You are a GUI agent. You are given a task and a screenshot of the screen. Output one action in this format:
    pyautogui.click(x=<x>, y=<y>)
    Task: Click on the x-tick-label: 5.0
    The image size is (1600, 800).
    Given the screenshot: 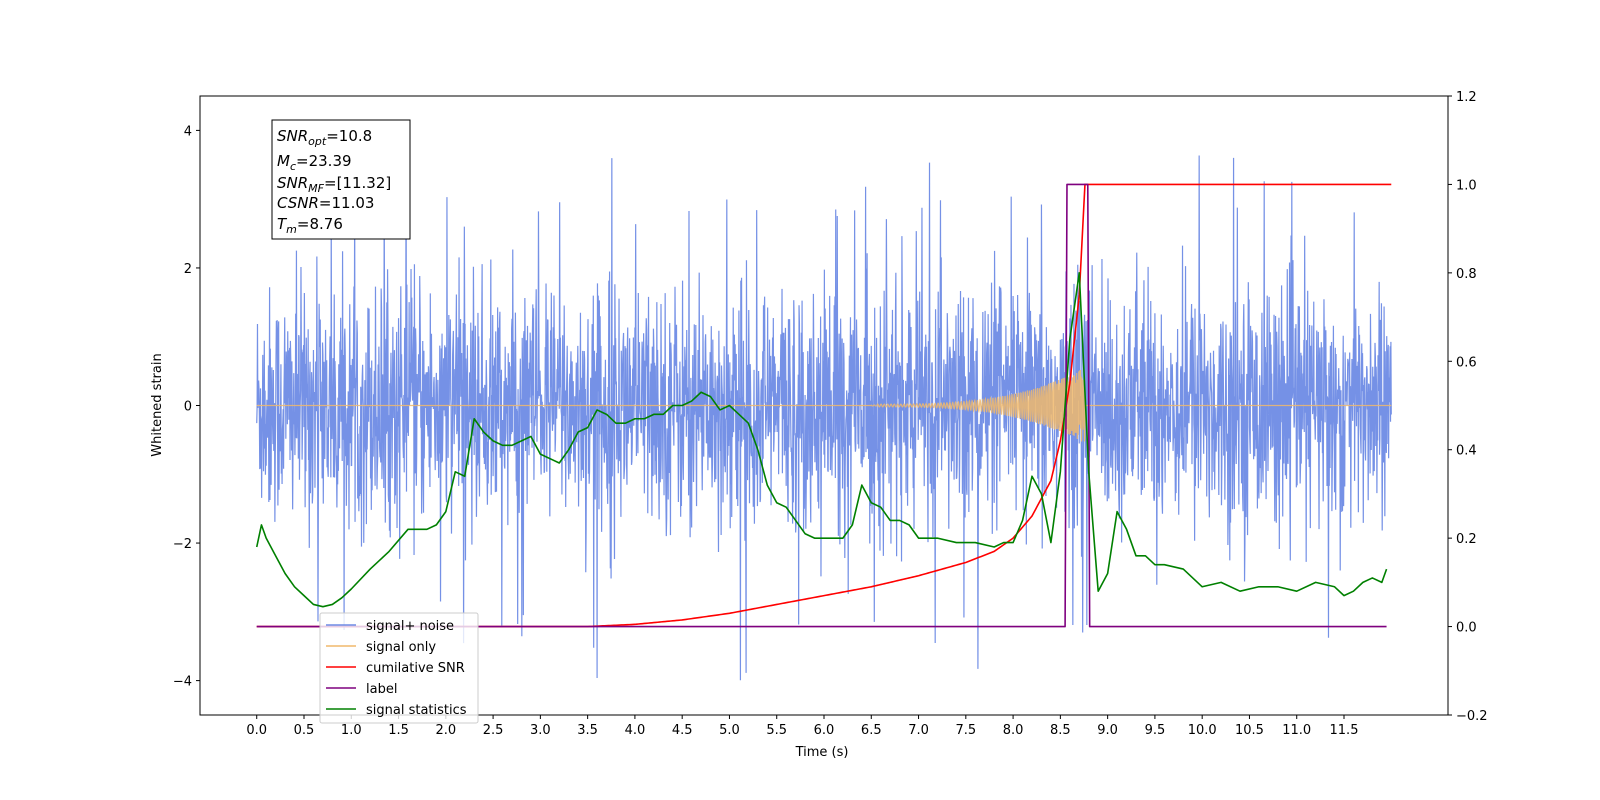 What is the action you would take?
    pyautogui.click(x=729, y=730)
    